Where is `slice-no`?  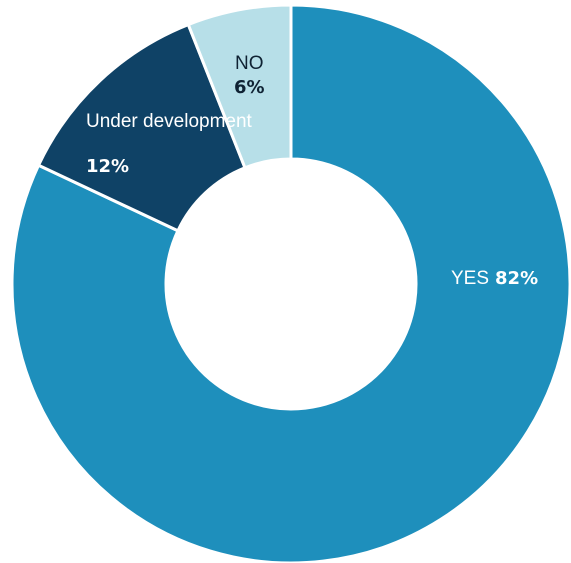
slice-no is located at coordinates (239, 86).